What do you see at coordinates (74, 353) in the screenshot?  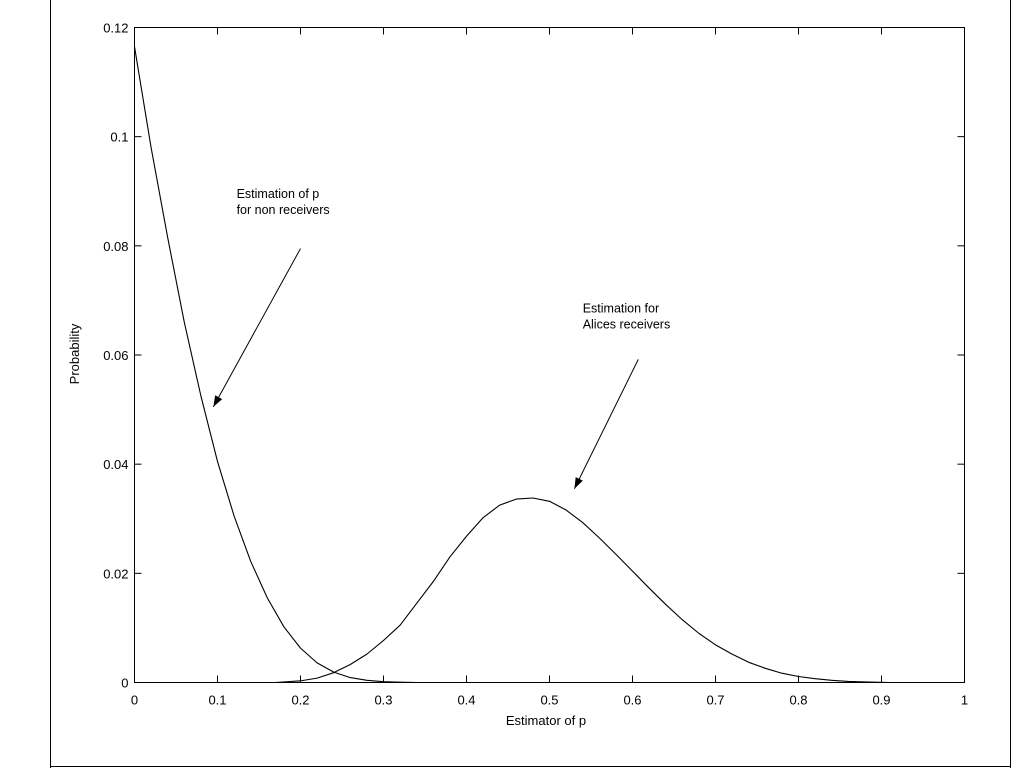 I see `y-axis-label: Probability` at bounding box center [74, 353].